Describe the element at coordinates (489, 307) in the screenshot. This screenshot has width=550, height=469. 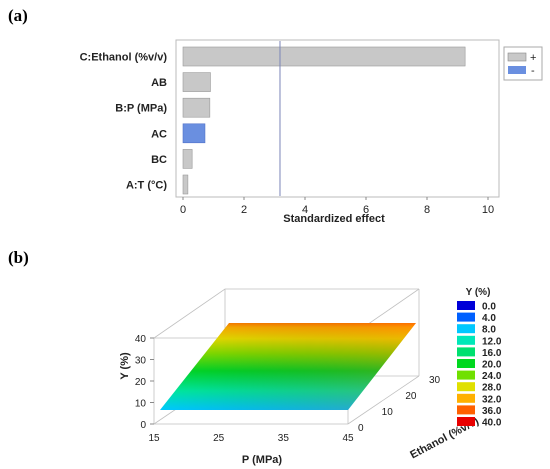
I see `colorbar-label: 0.0` at that location.